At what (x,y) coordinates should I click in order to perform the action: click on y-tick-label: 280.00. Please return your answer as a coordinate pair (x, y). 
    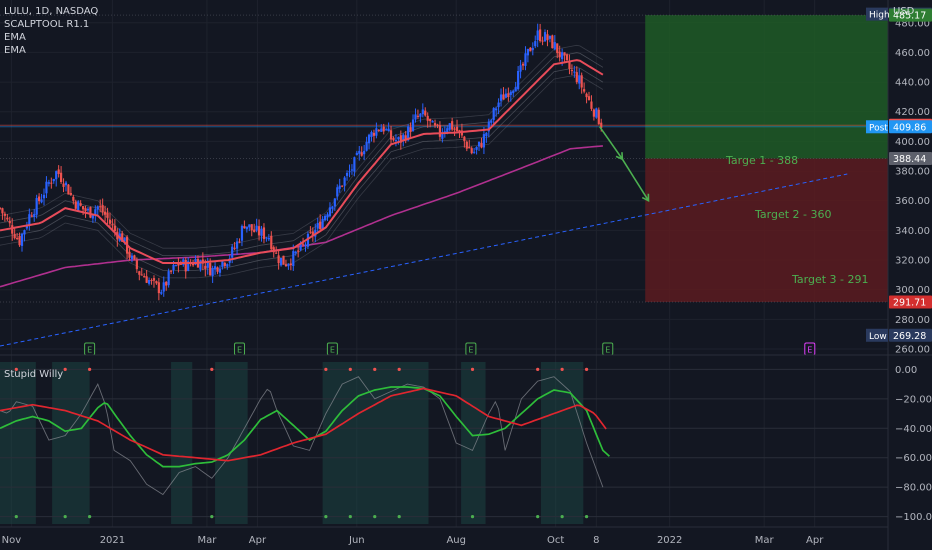
    Looking at the image, I should click on (912, 320).